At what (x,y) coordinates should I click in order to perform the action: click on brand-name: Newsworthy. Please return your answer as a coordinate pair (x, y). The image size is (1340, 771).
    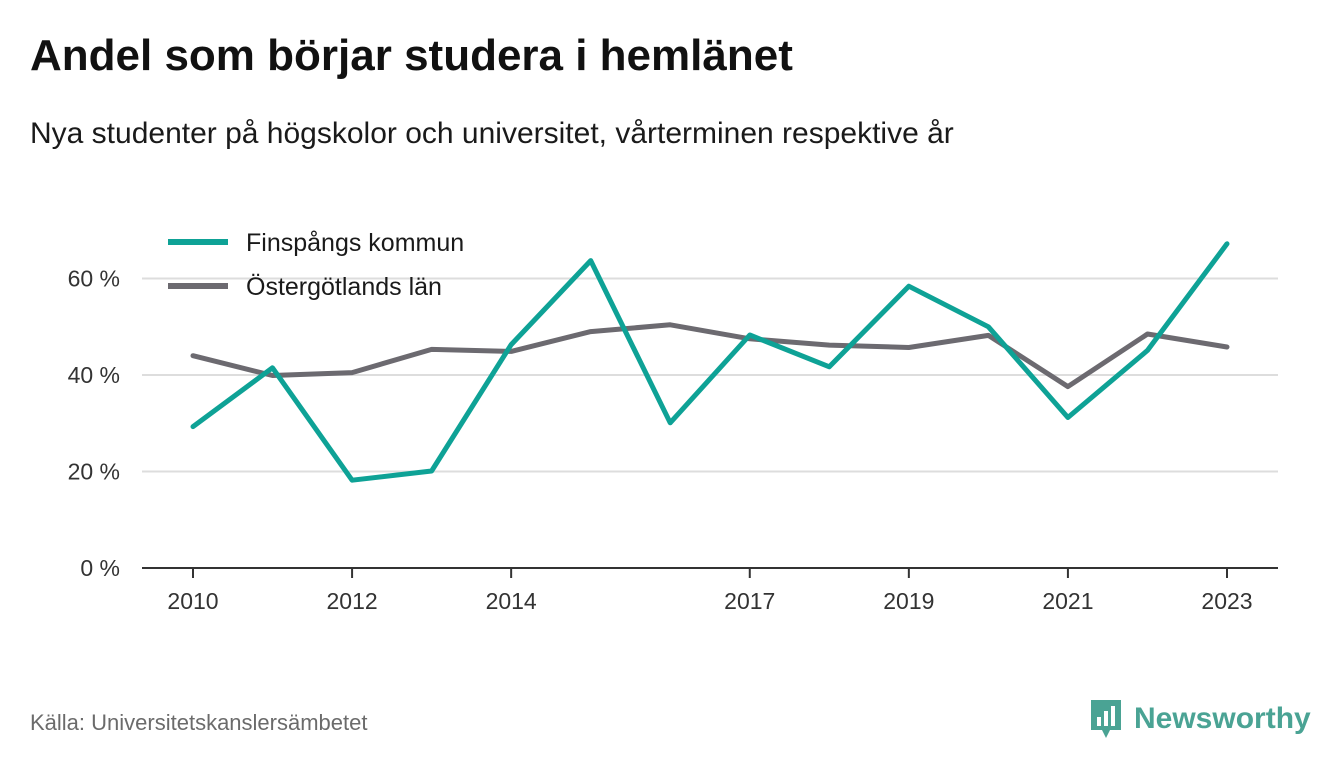
    Looking at the image, I should click on (1222, 718).